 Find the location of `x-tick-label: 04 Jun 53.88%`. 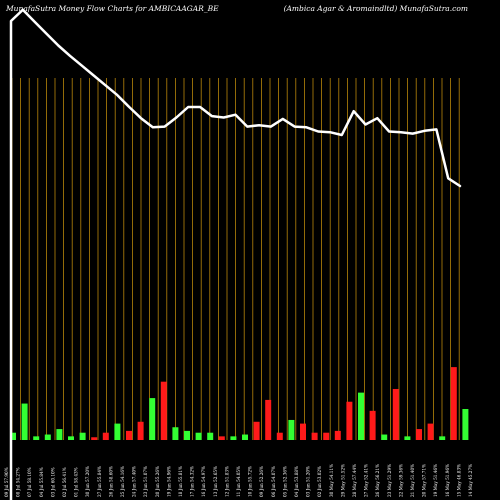

x-tick-label: 04 Jun 53.88% is located at coordinates (296, 481).